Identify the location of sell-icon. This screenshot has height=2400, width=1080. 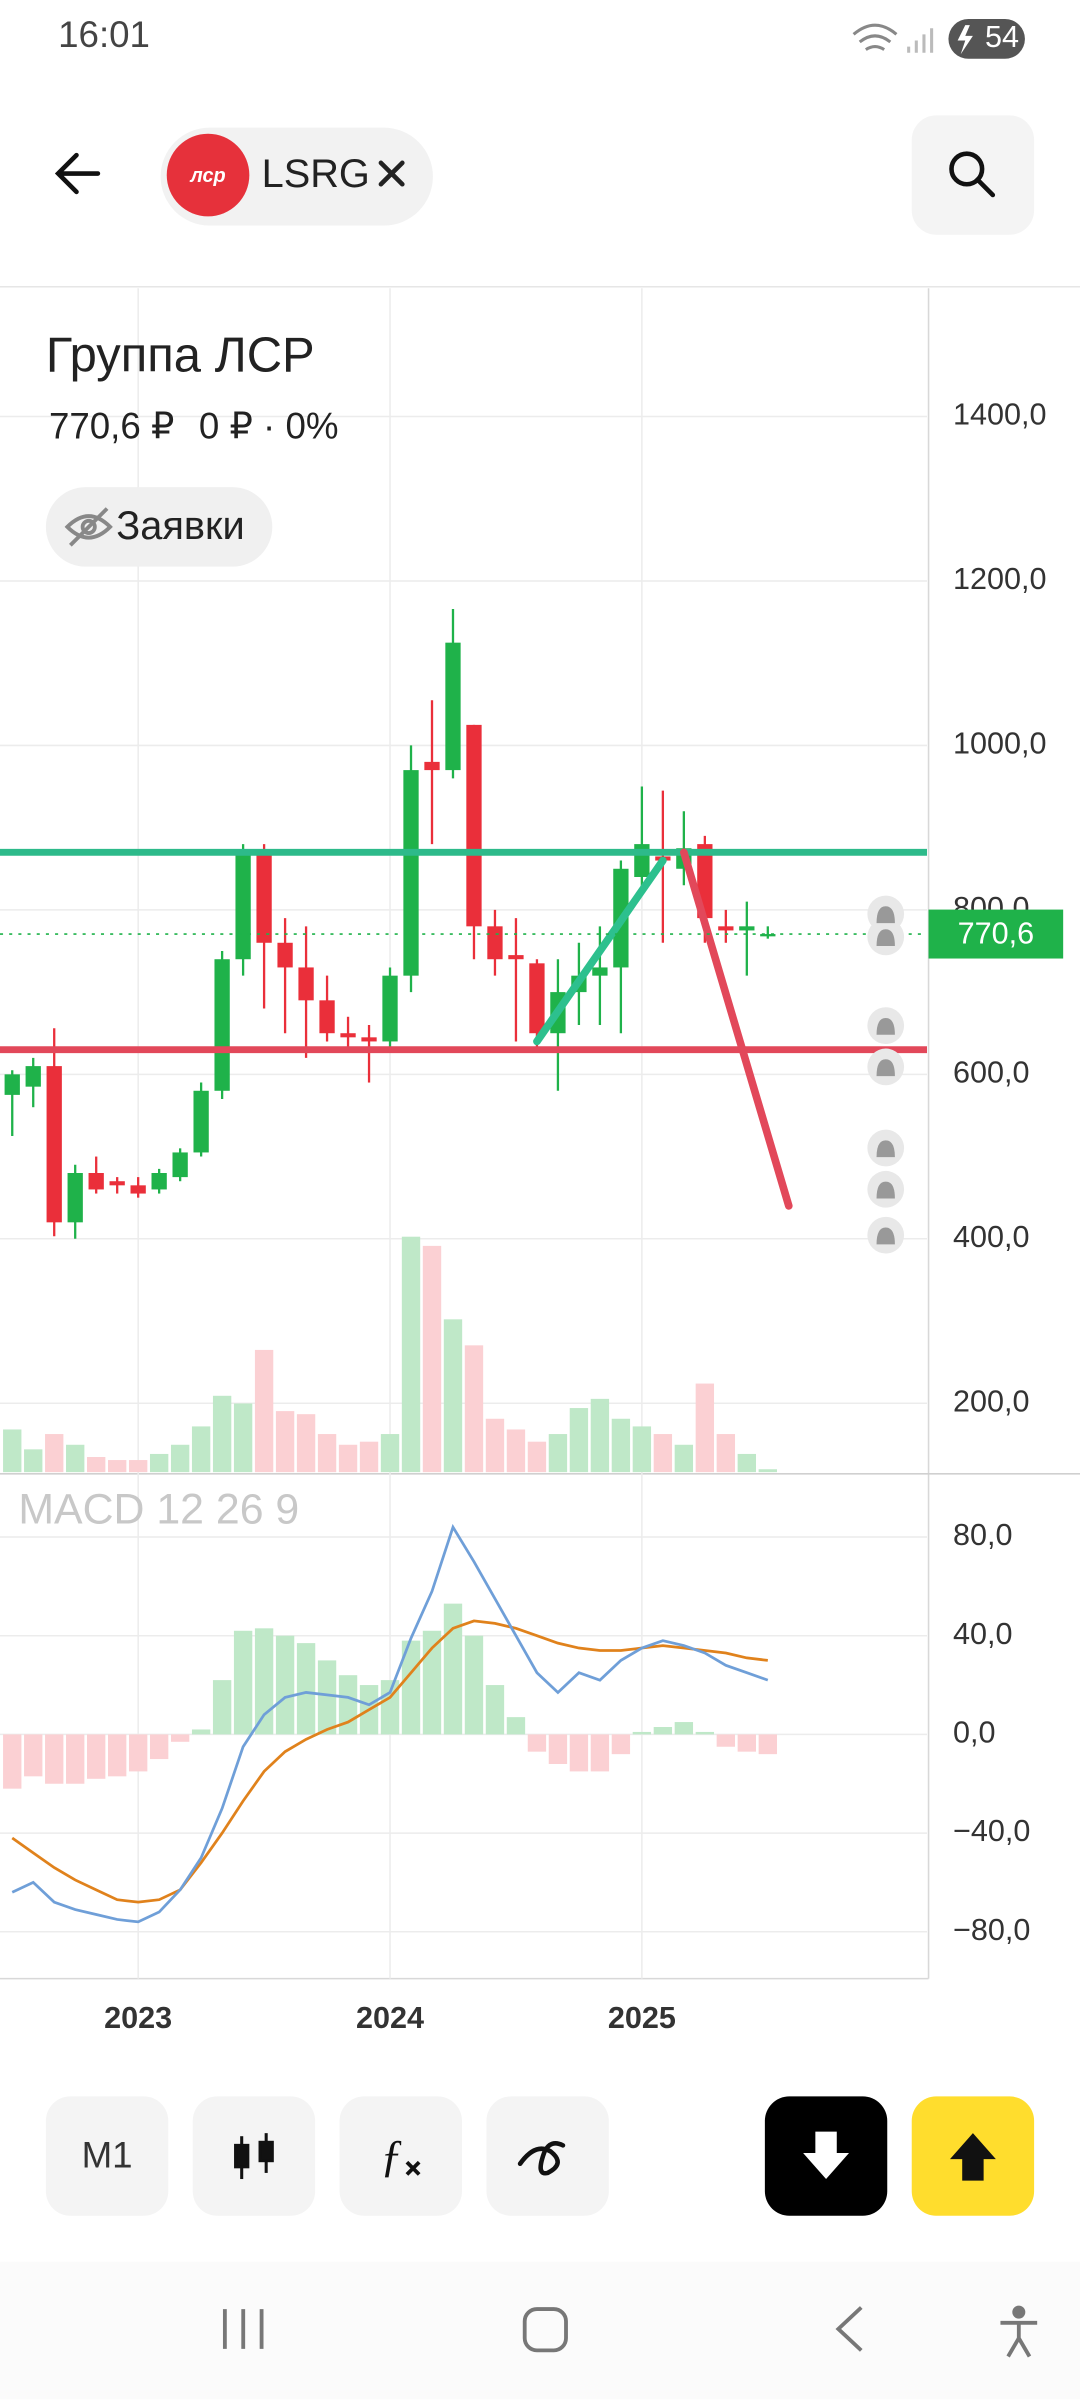
(826, 2155).